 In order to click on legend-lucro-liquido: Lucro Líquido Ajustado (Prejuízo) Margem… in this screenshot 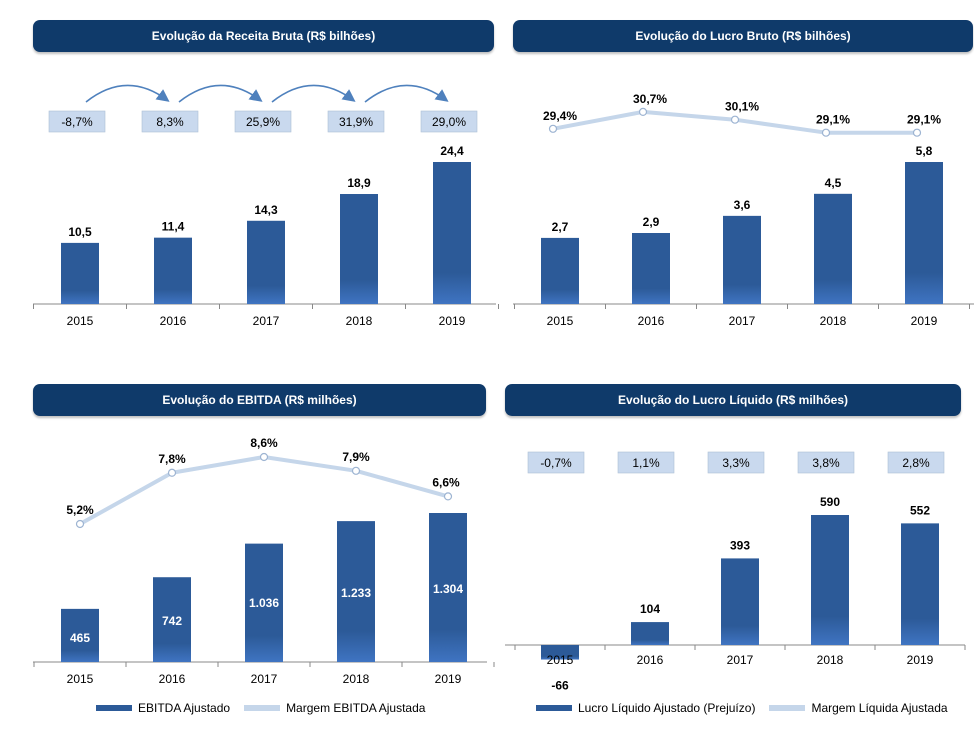, I will do `click(749, 708)`.